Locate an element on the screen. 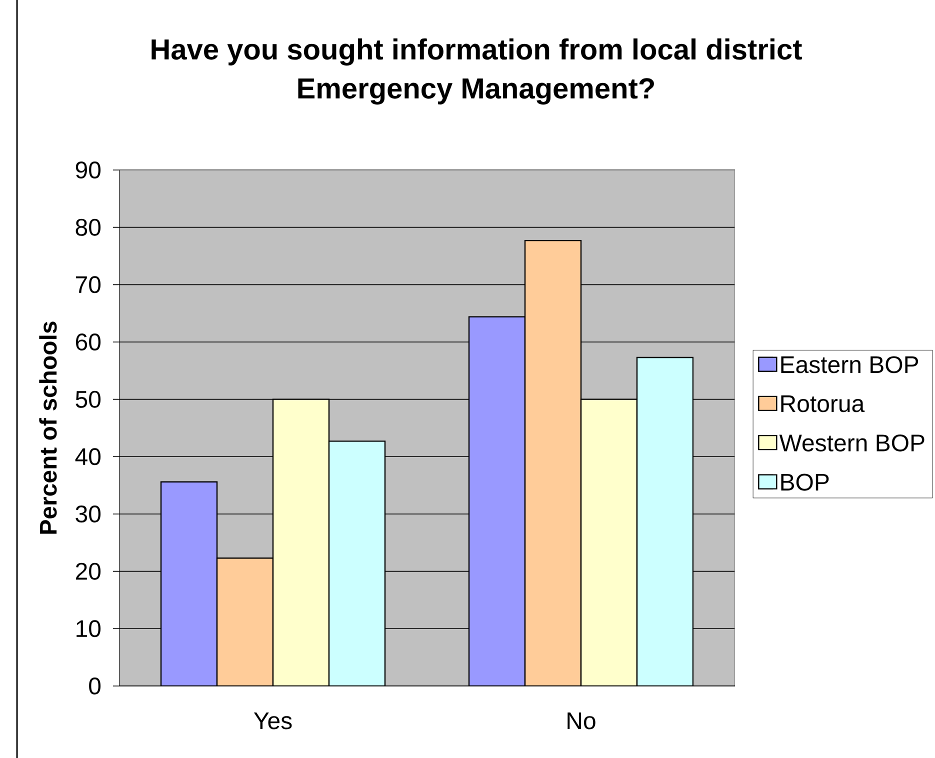 This screenshot has height=758, width=935. y-tick-label: 50 is located at coordinates (88, 399).